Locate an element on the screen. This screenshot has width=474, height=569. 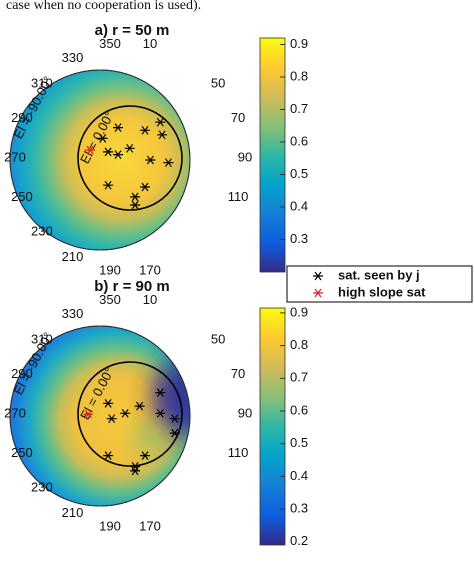
chart-title: a) r = 50 m is located at coordinates (132, 30).